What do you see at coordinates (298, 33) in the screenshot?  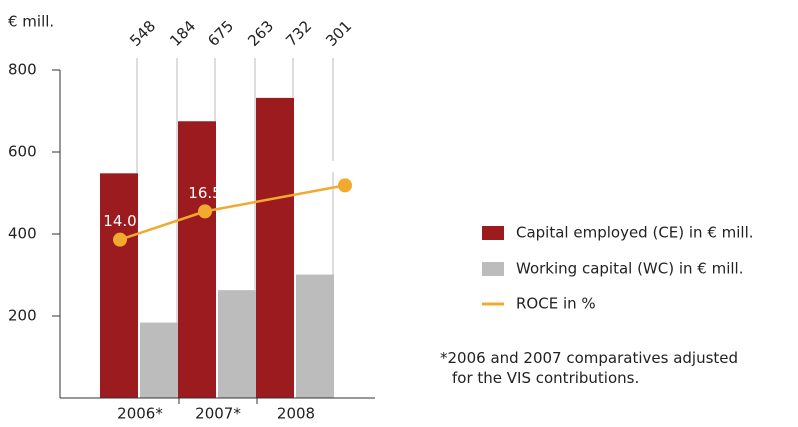 I see `data-label: 732` at bounding box center [298, 33].